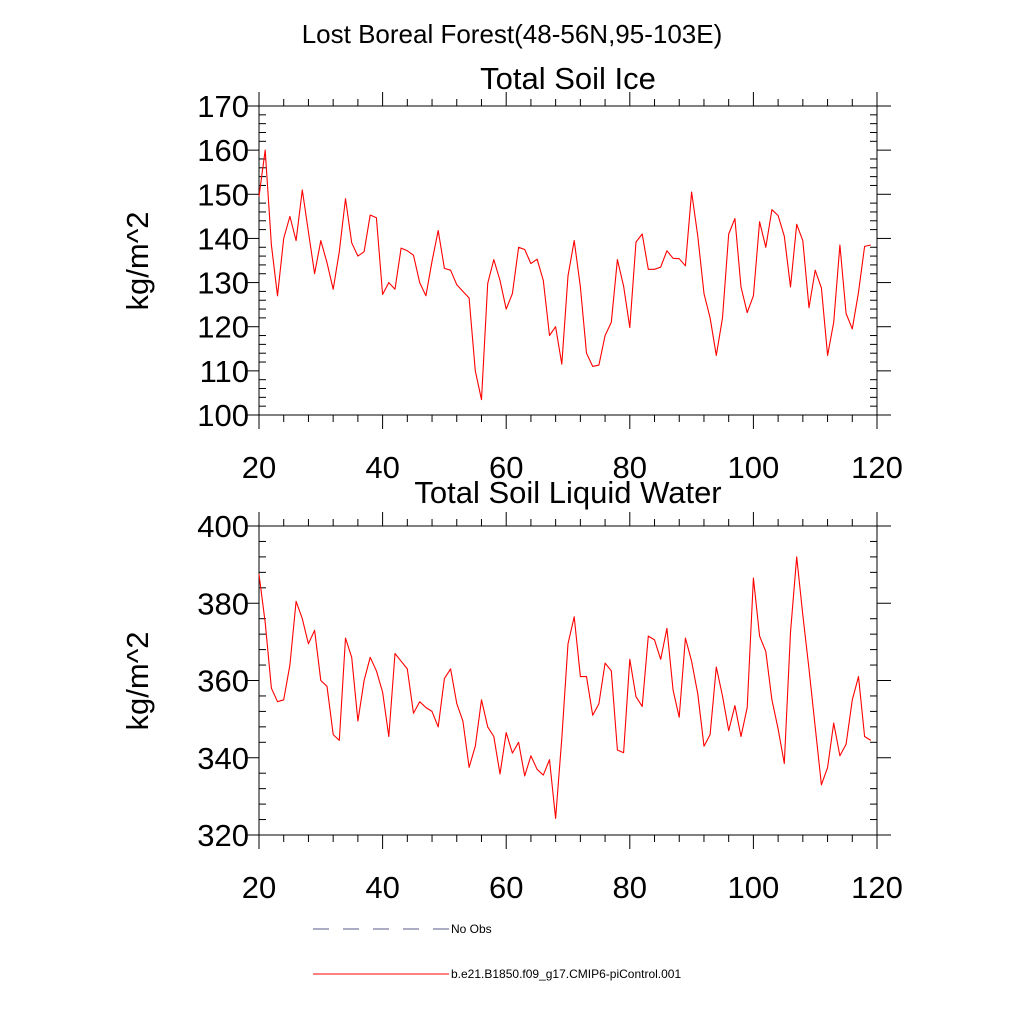 This screenshot has width=1024, height=1024. I want to click on y-tick-label: 100, so click(223, 415).